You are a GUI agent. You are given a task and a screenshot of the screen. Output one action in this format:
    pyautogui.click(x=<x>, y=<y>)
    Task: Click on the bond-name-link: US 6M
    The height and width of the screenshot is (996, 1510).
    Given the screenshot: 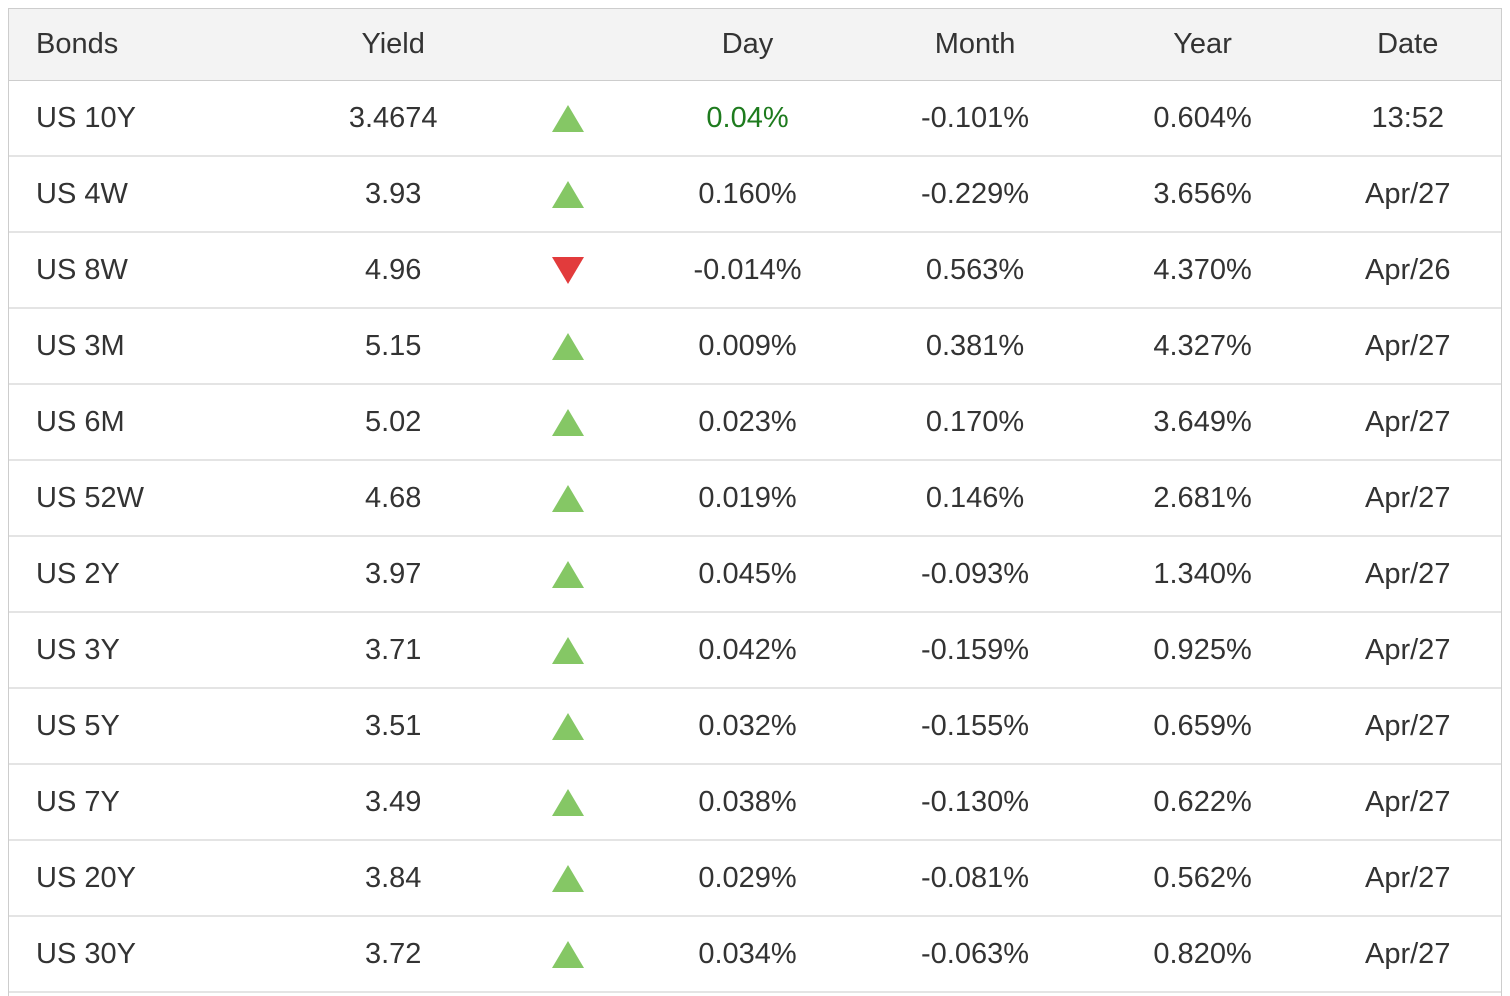 What is the action you would take?
    pyautogui.click(x=147, y=422)
    